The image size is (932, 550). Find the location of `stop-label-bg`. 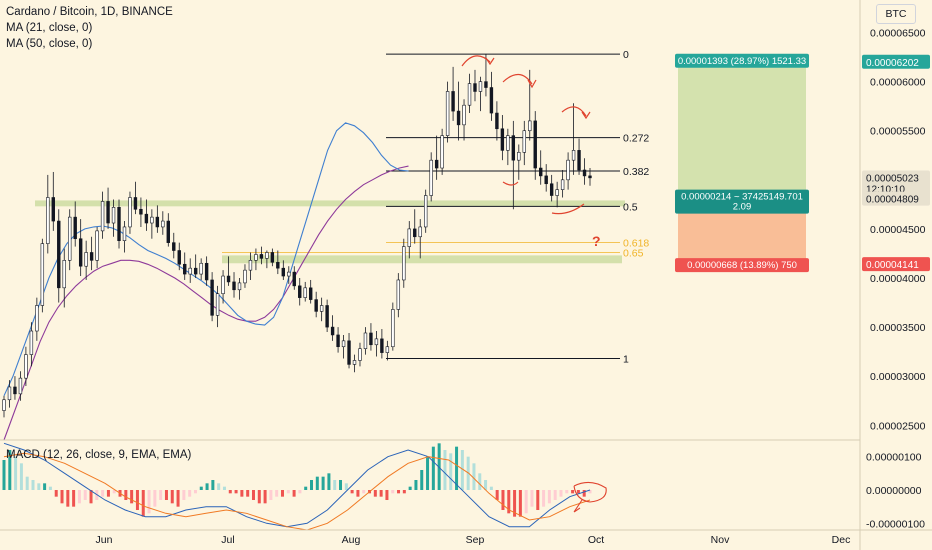

stop-label-bg is located at coordinates (742, 265).